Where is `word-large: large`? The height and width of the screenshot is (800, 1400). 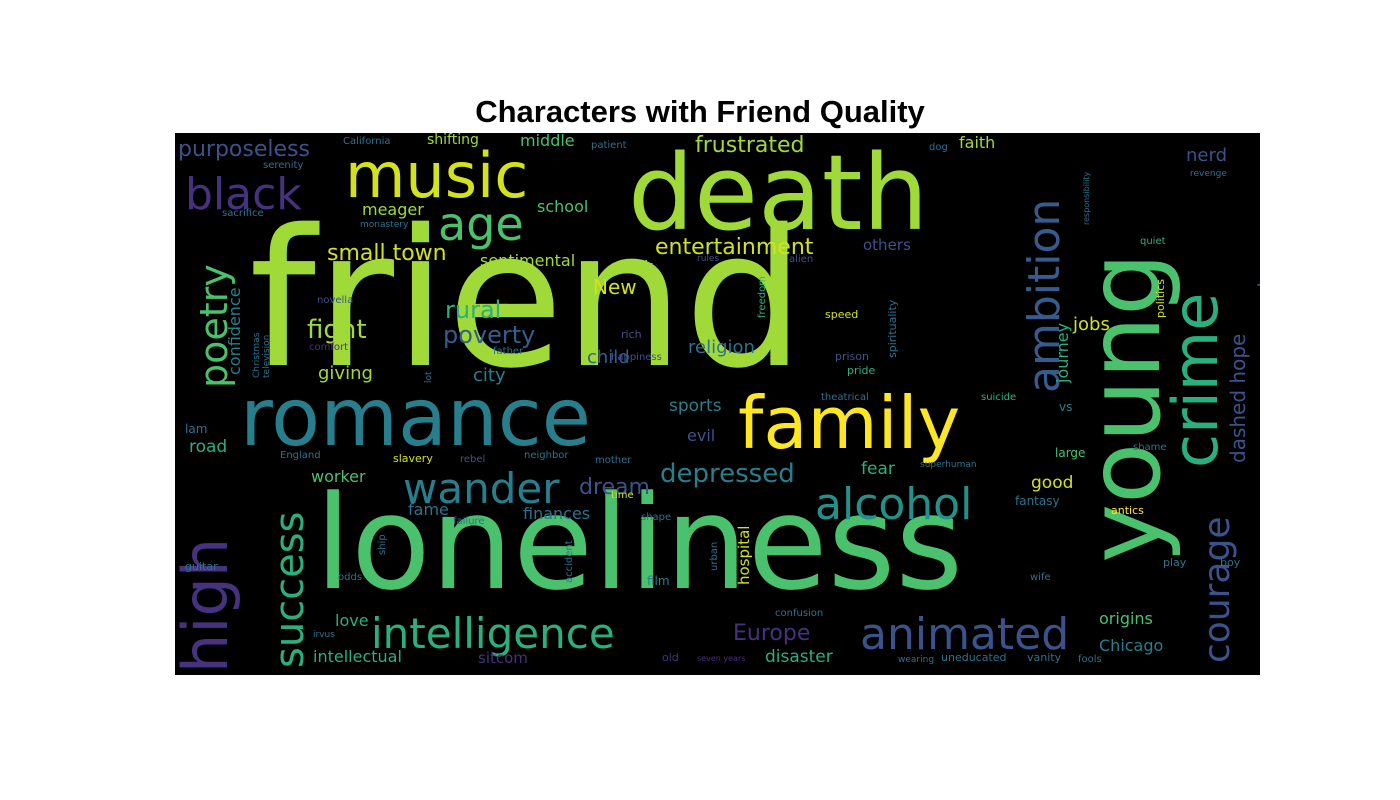 word-large: large is located at coordinates (1070, 453).